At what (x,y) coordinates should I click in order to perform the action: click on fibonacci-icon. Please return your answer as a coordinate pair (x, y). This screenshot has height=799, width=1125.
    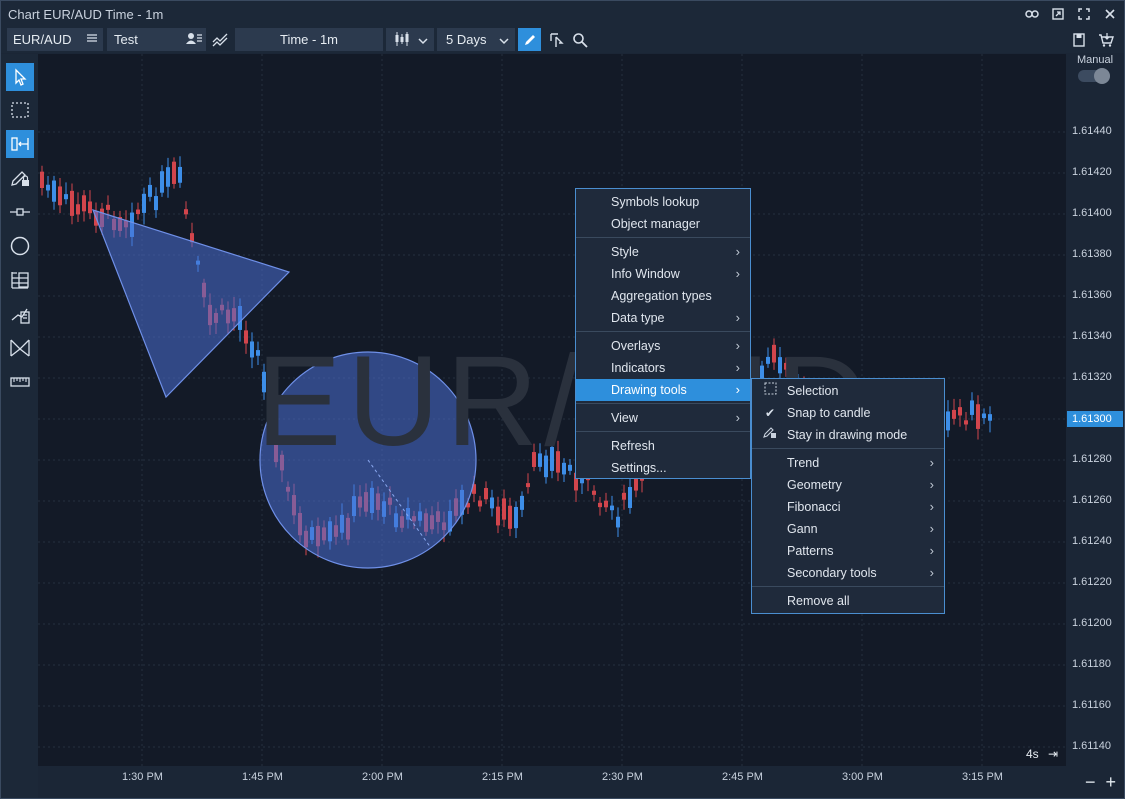
    Looking at the image, I should click on (20, 280).